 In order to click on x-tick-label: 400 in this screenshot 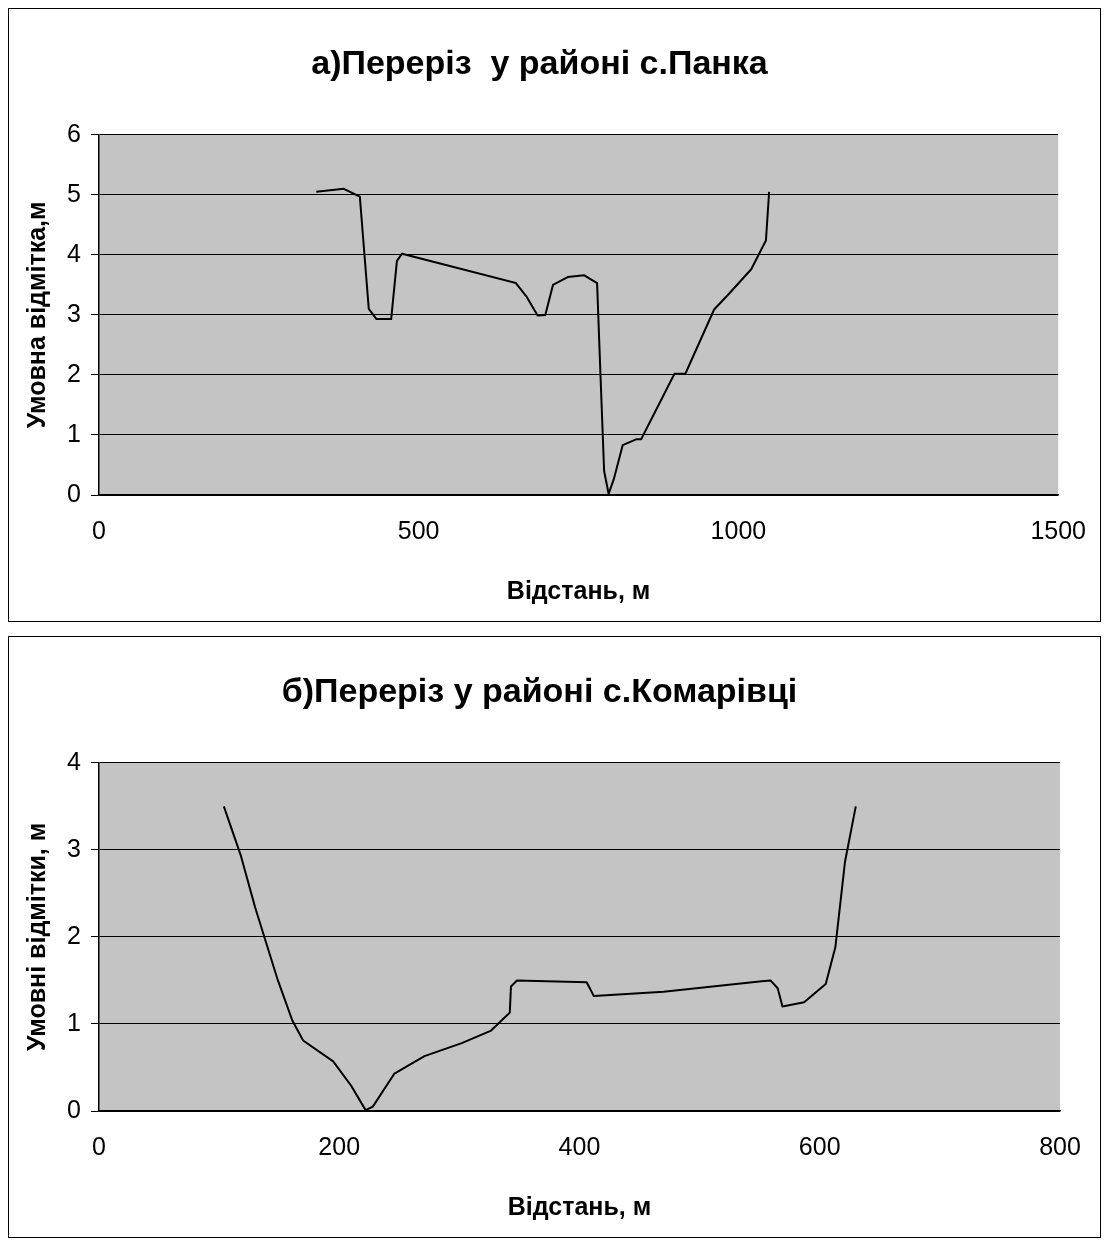, I will do `click(579, 1145)`.